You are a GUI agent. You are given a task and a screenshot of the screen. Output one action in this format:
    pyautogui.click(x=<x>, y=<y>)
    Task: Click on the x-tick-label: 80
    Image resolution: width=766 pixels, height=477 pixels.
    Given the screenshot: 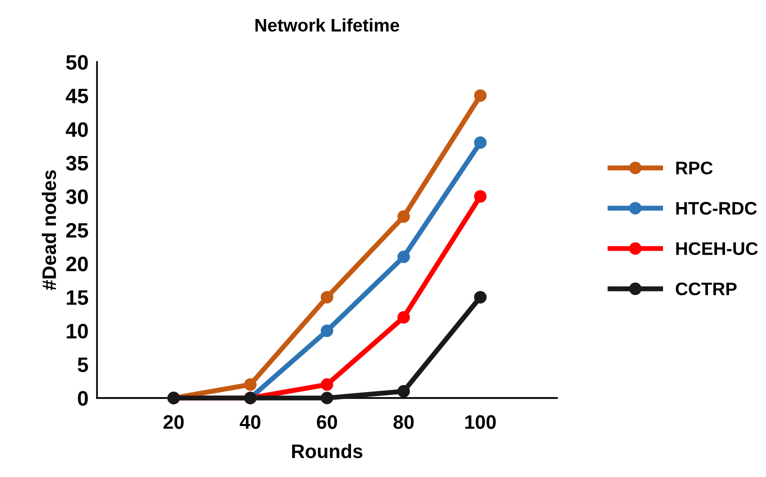 What is the action you would take?
    pyautogui.click(x=403, y=422)
    